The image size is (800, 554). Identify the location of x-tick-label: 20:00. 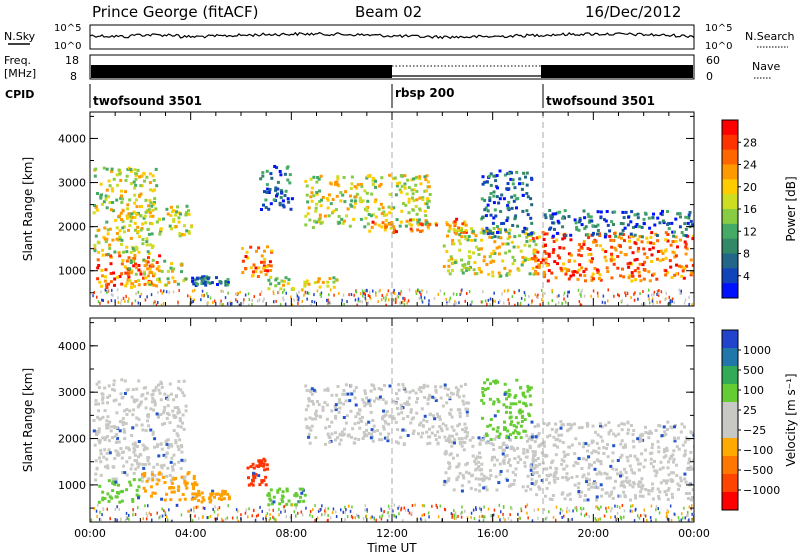
(593, 533).